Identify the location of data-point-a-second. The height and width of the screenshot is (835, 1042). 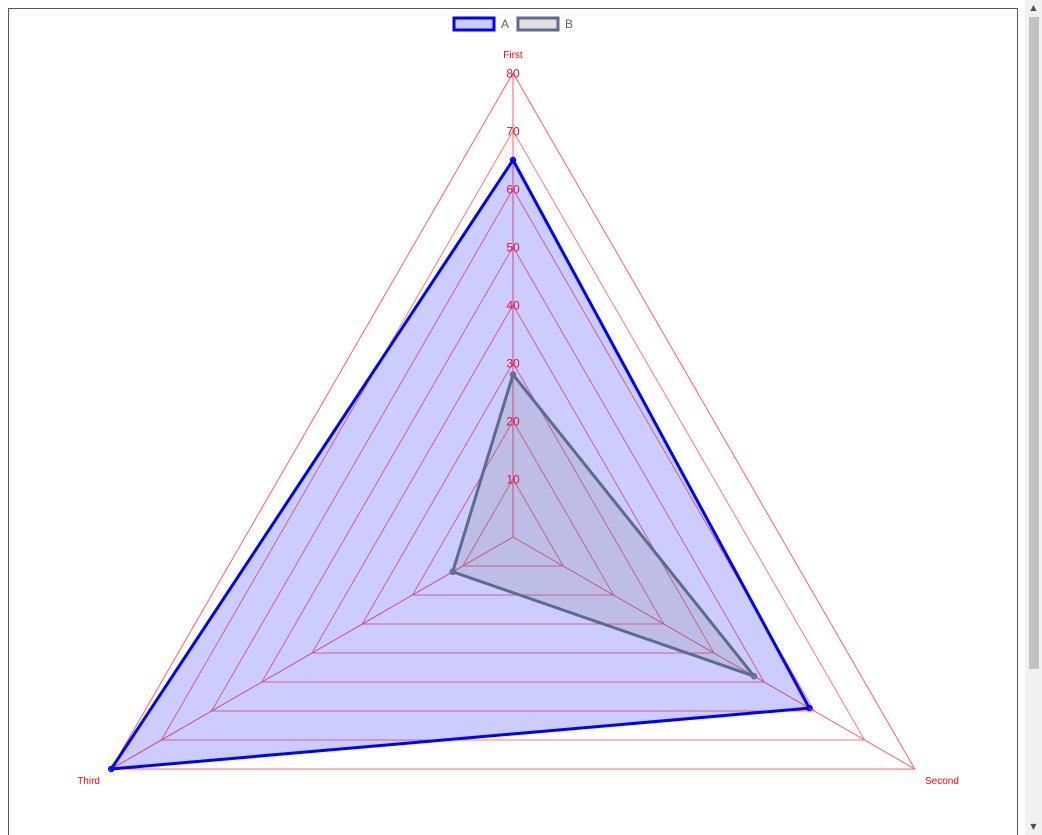
(809, 708).